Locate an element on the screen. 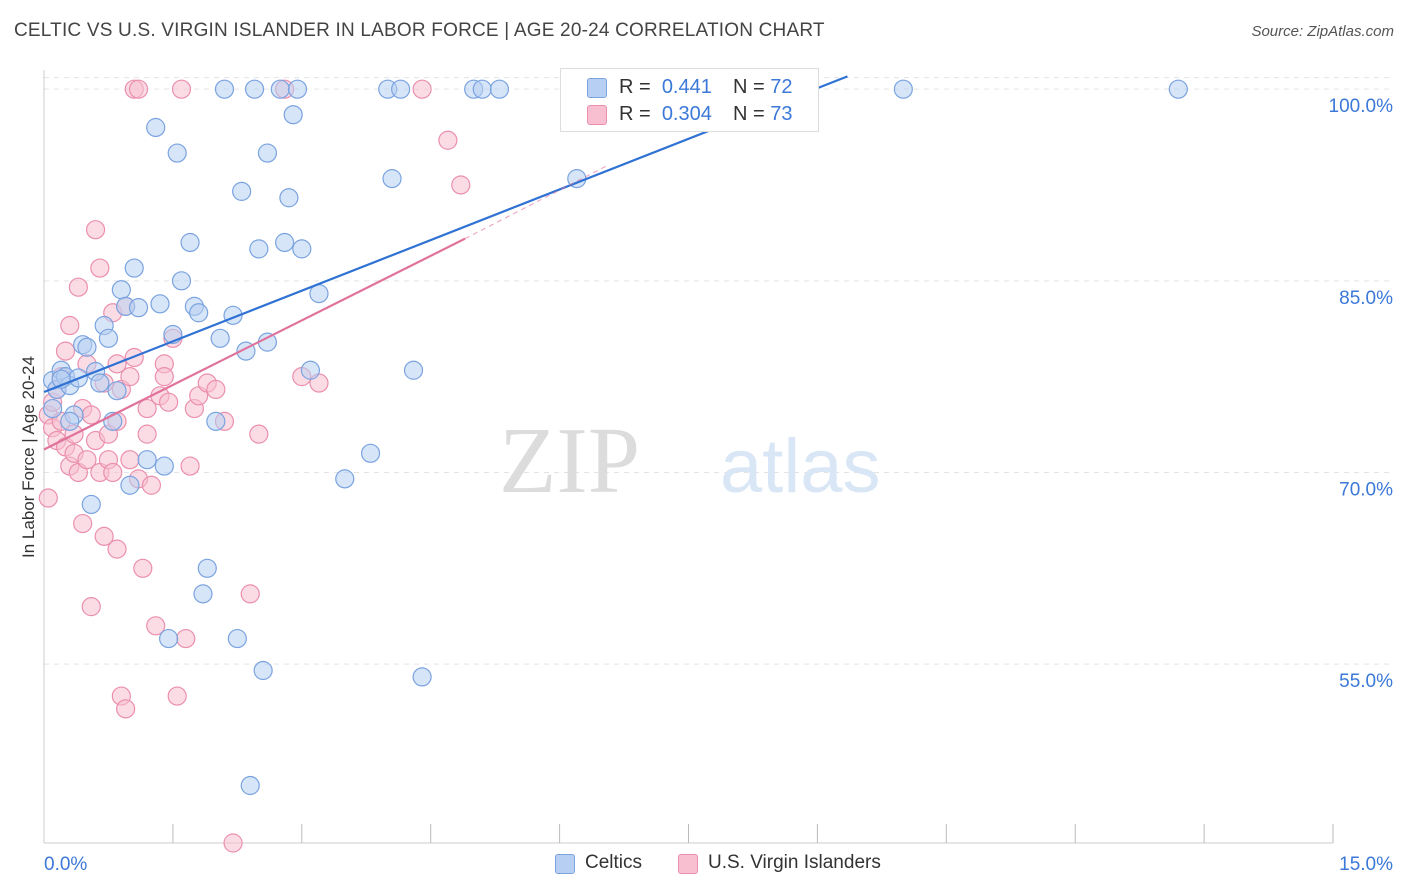 The image size is (1406, 892). legend-swatch-celtics is located at coordinates (597, 88).